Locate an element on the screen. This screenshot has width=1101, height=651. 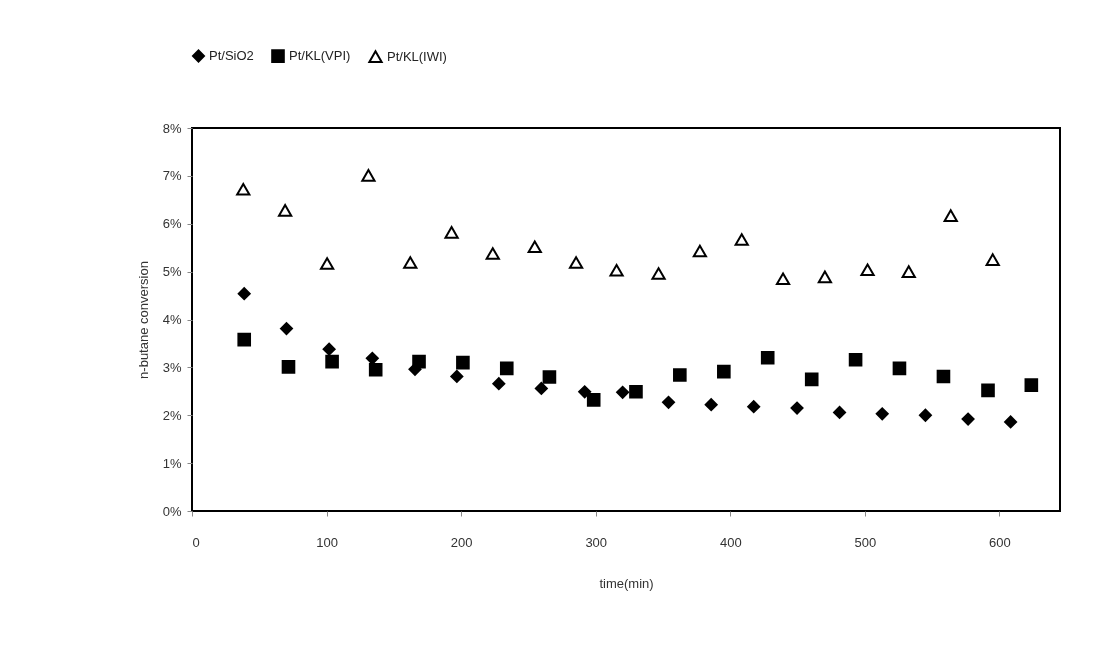
x-tick-label: 300 is located at coordinates (596, 542).